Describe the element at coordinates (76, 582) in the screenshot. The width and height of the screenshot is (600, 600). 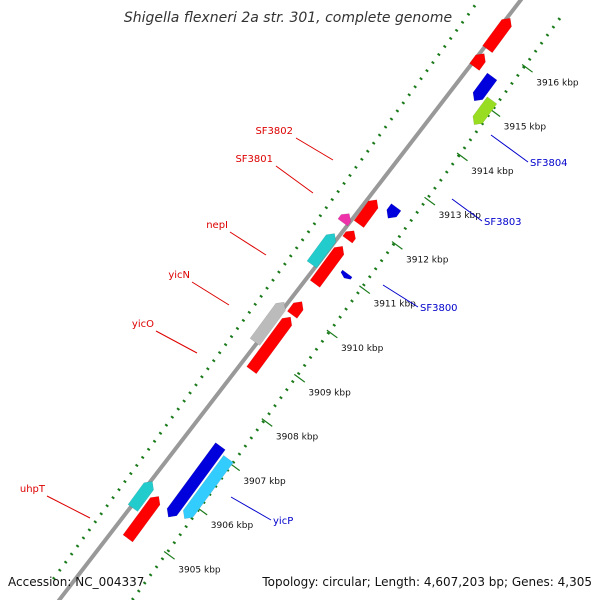
I see `accession-text: Accession: NC_004337` at that location.